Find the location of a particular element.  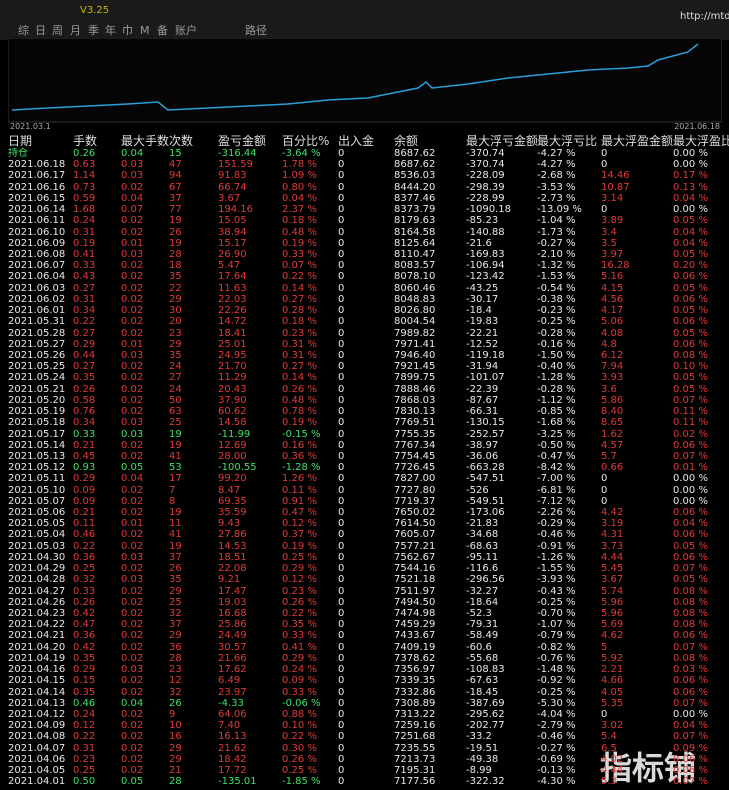

table-cell: 3.19 is located at coordinates (612, 524).